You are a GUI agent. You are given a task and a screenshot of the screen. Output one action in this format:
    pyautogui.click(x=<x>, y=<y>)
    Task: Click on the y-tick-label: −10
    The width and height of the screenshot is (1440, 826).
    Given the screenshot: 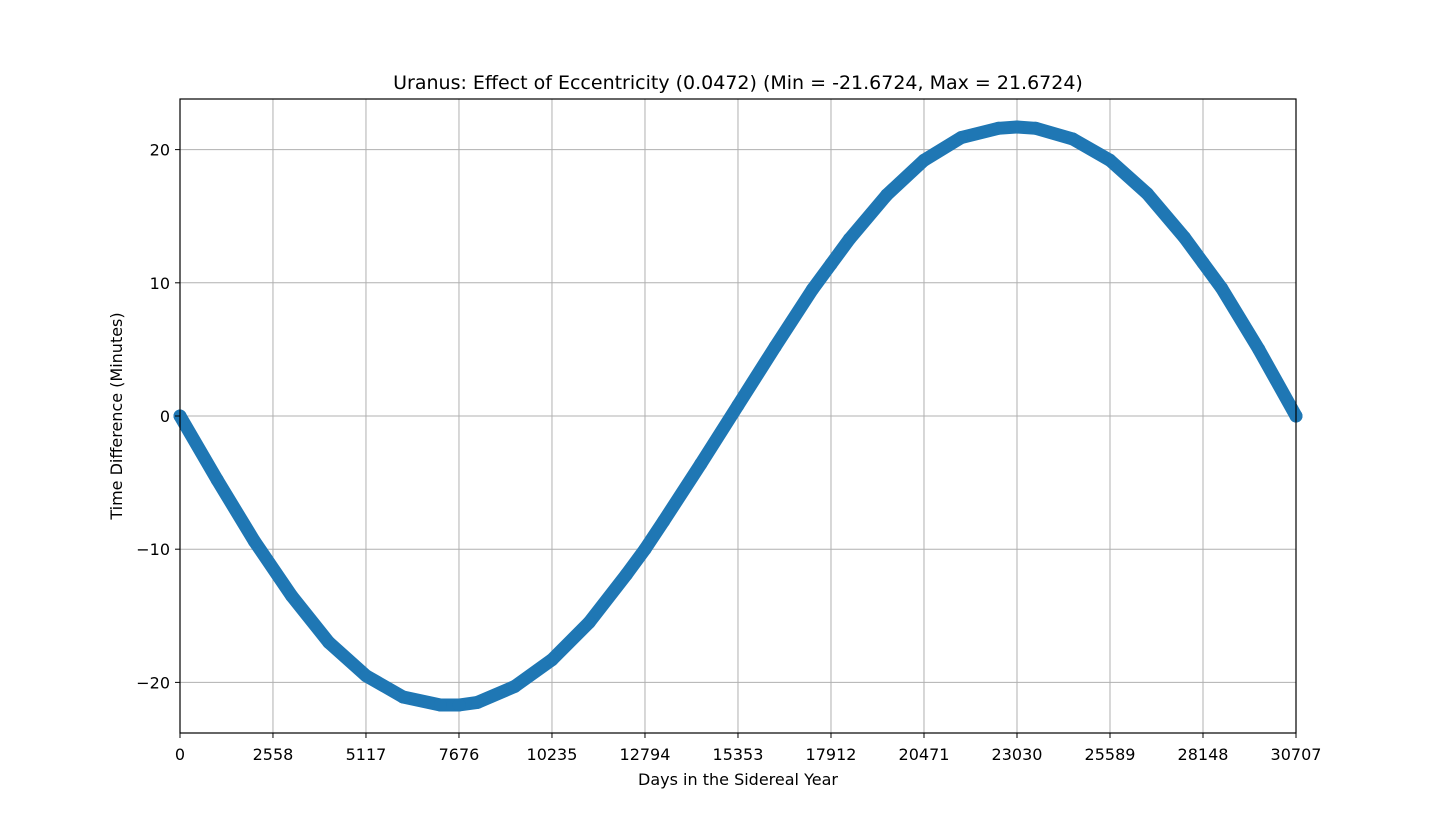 What is the action you would take?
    pyautogui.click(x=153, y=549)
    